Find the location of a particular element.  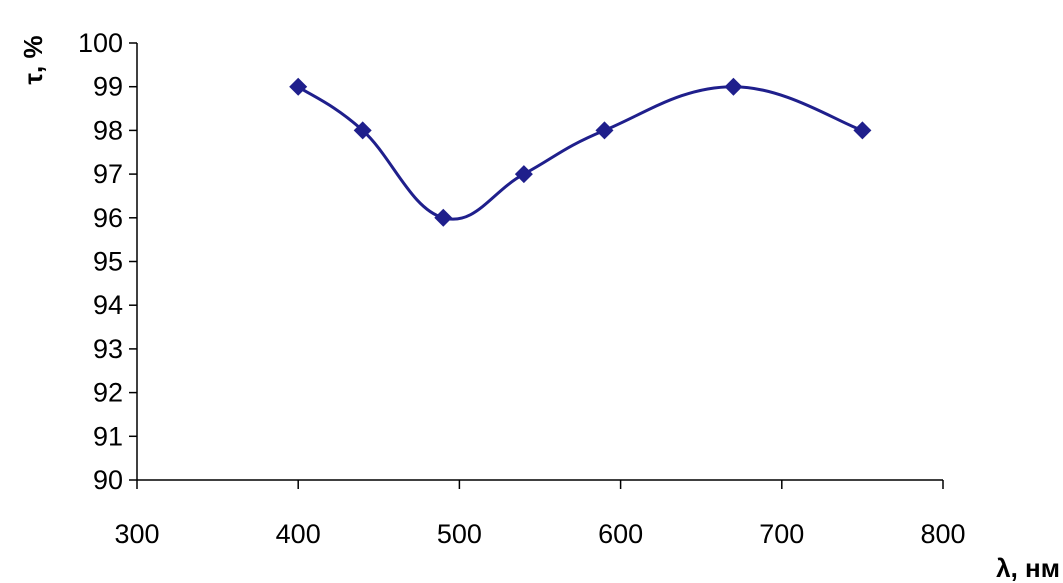

x-tick-label: 600 is located at coordinates (620, 534).